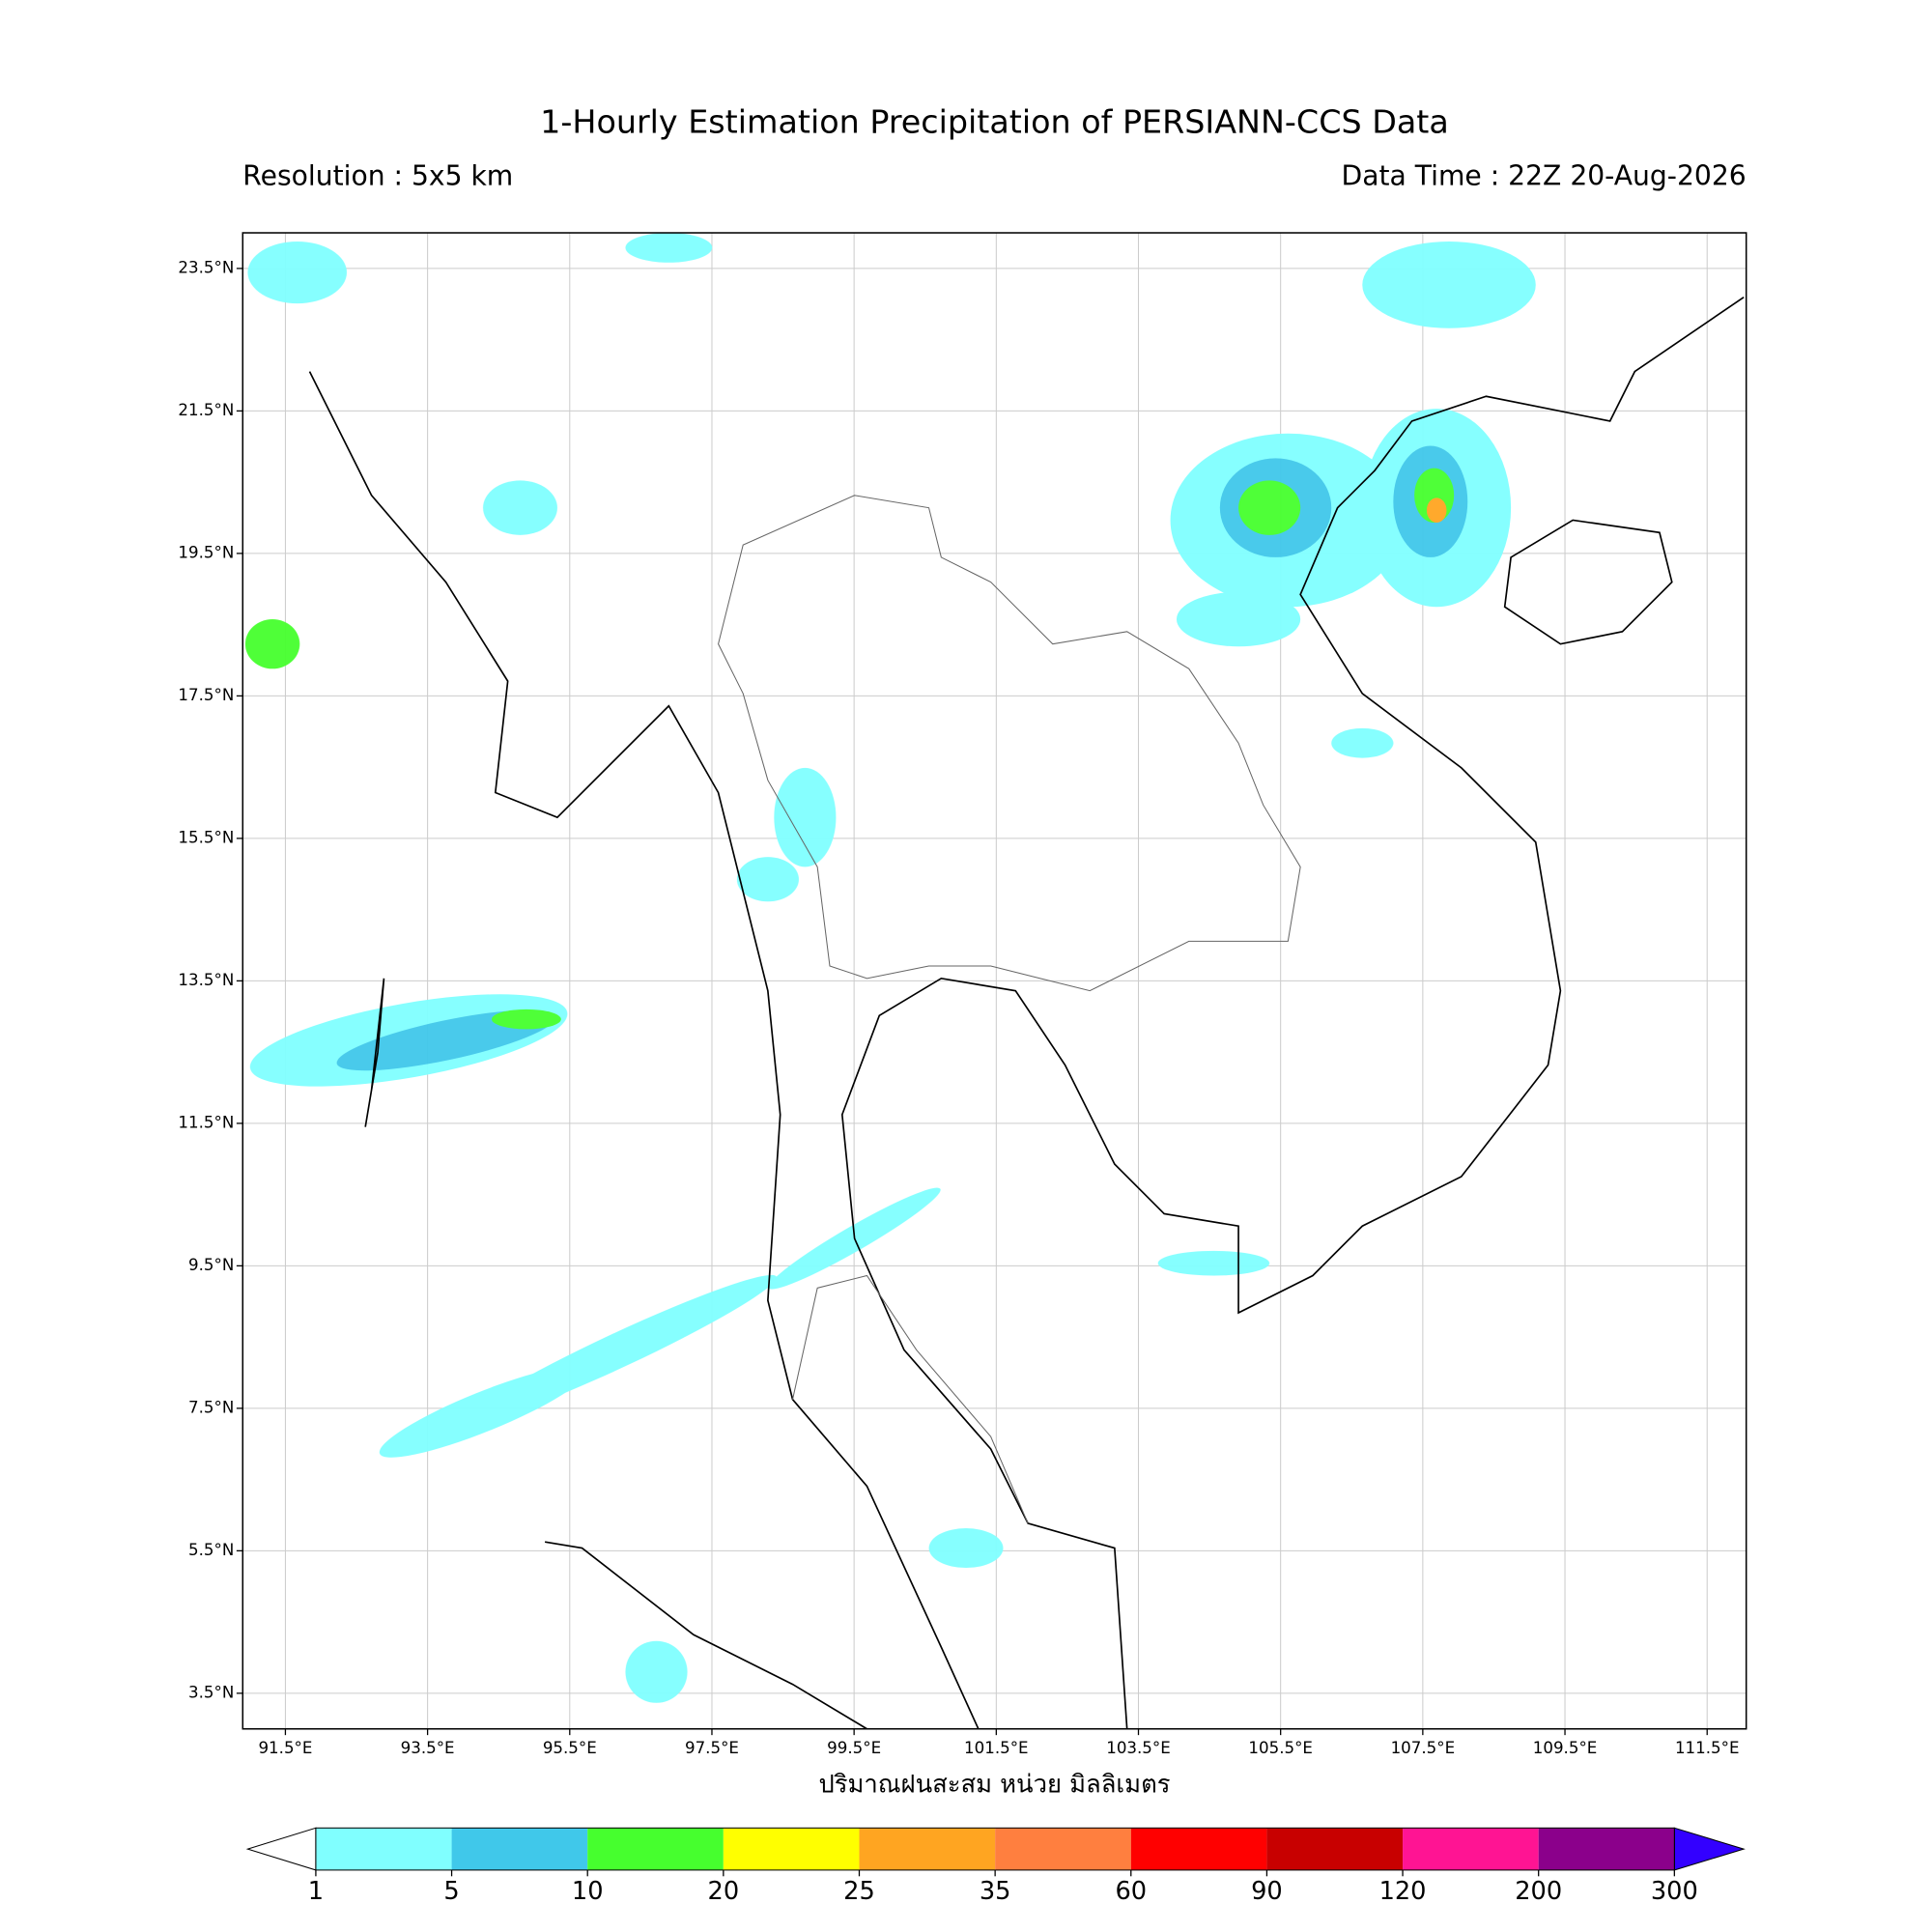  I want to click on colorbar-tick-label: 35, so click(995, 1891).